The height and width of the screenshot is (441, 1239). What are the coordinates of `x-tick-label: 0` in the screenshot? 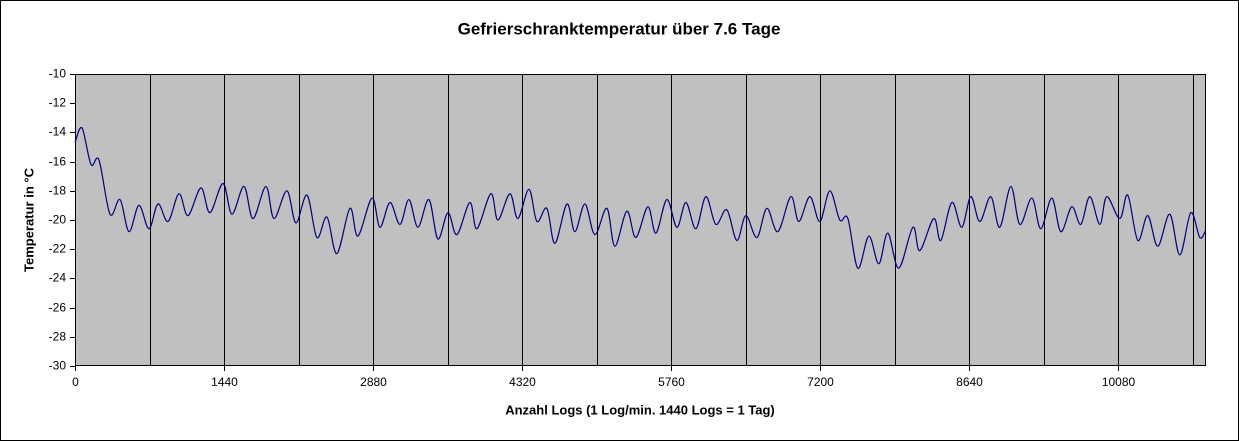 It's located at (75, 382).